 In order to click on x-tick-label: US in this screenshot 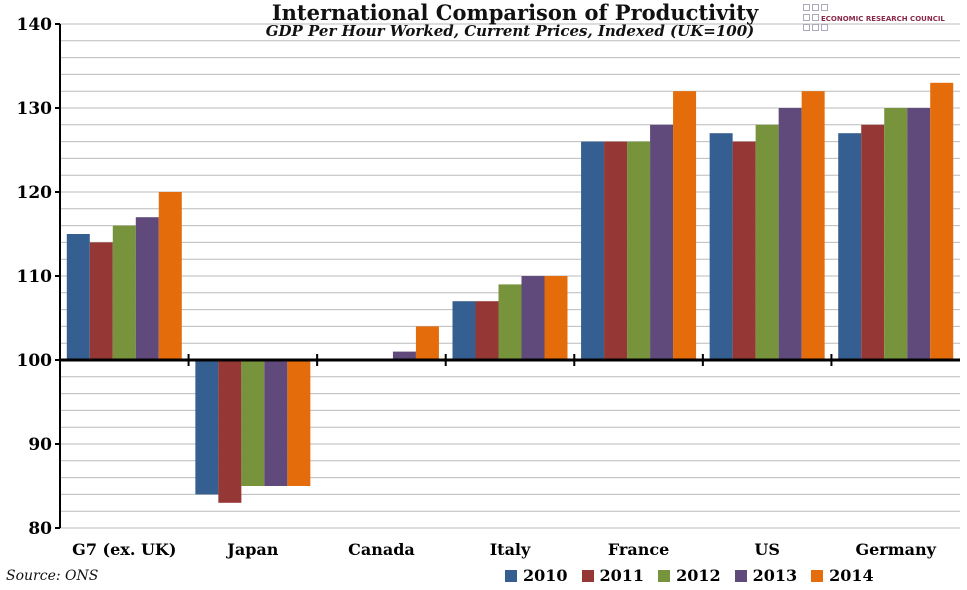, I will do `click(767, 549)`.